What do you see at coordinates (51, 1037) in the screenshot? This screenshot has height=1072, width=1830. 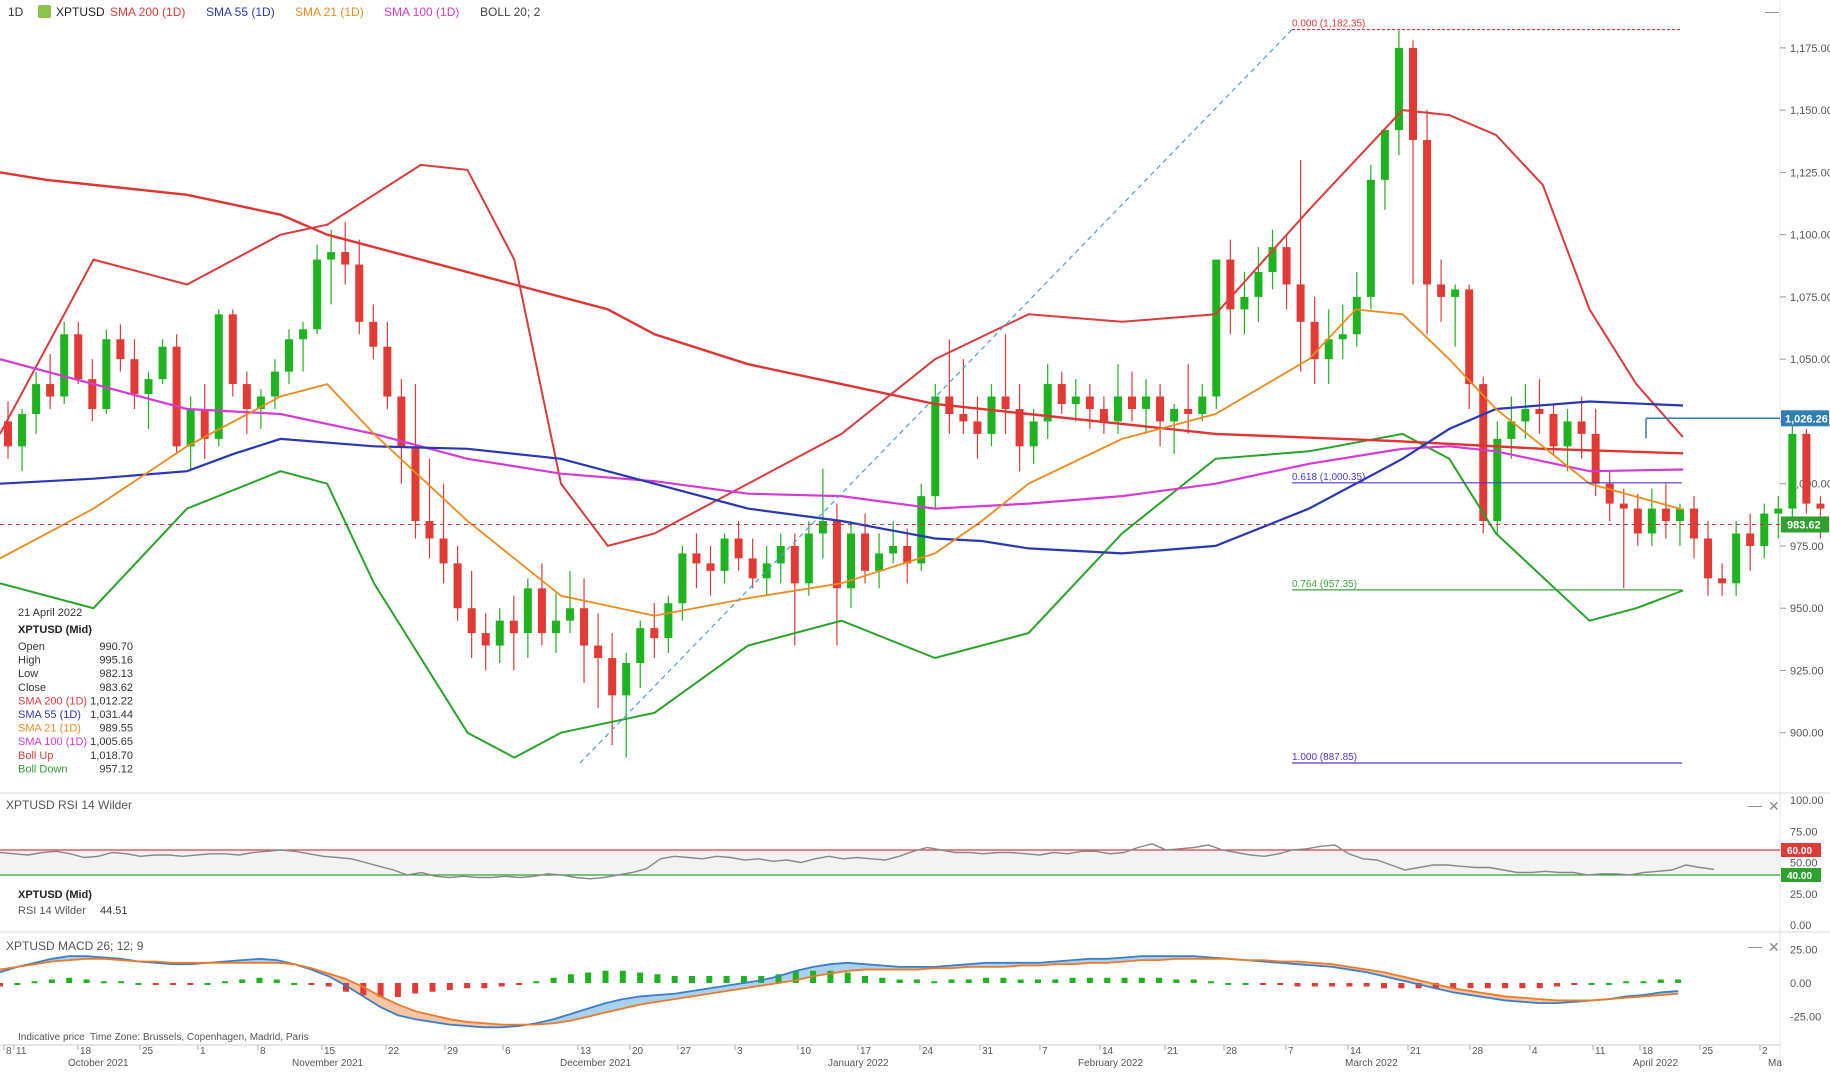 I see `footer-note: Indicative price` at bounding box center [51, 1037].